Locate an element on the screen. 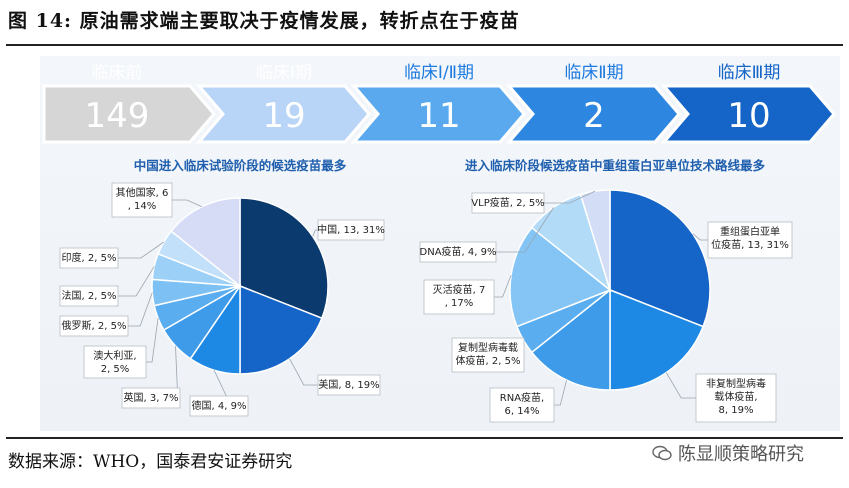 The image size is (849, 488). slice-label-line: 美国, 8, 19% is located at coordinates (348, 384).